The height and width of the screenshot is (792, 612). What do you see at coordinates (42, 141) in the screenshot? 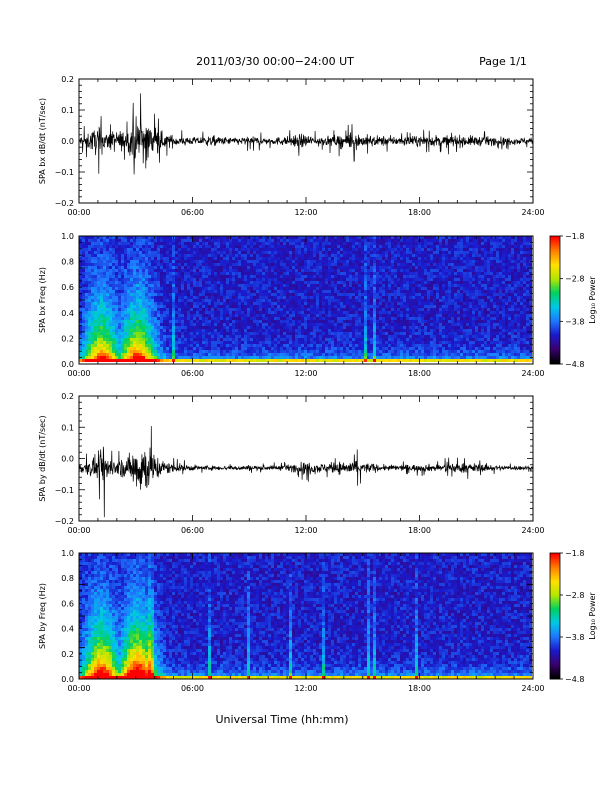
I see `y-axis-label: SPA bx dB/dt (nT/sec)` at bounding box center [42, 141].